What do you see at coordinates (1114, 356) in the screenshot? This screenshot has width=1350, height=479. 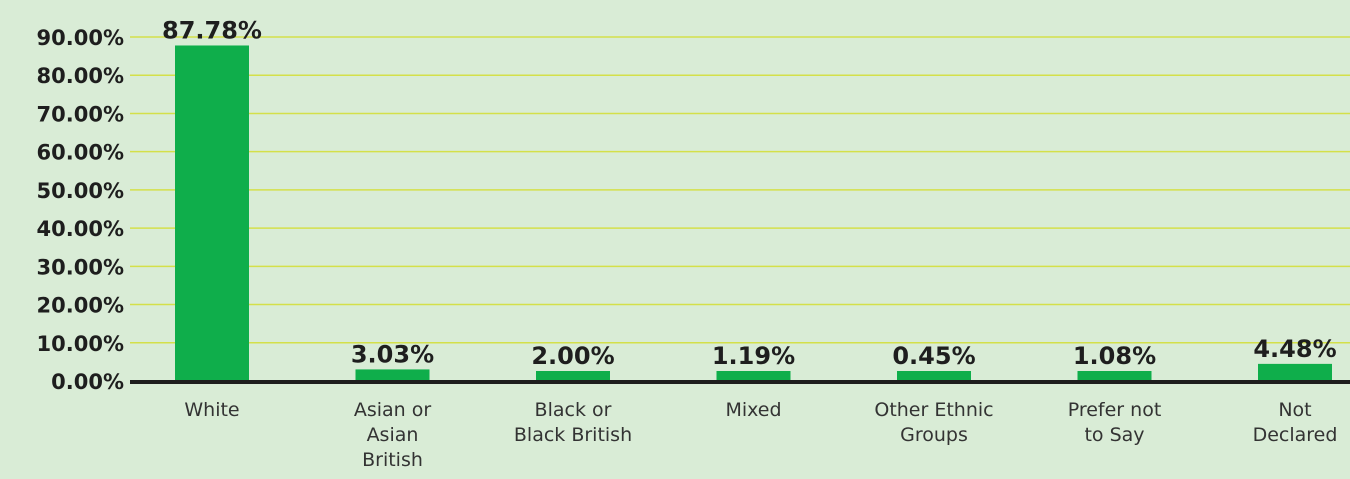 I see `data-label: 1.08%` at bounding box center [1114, 356].